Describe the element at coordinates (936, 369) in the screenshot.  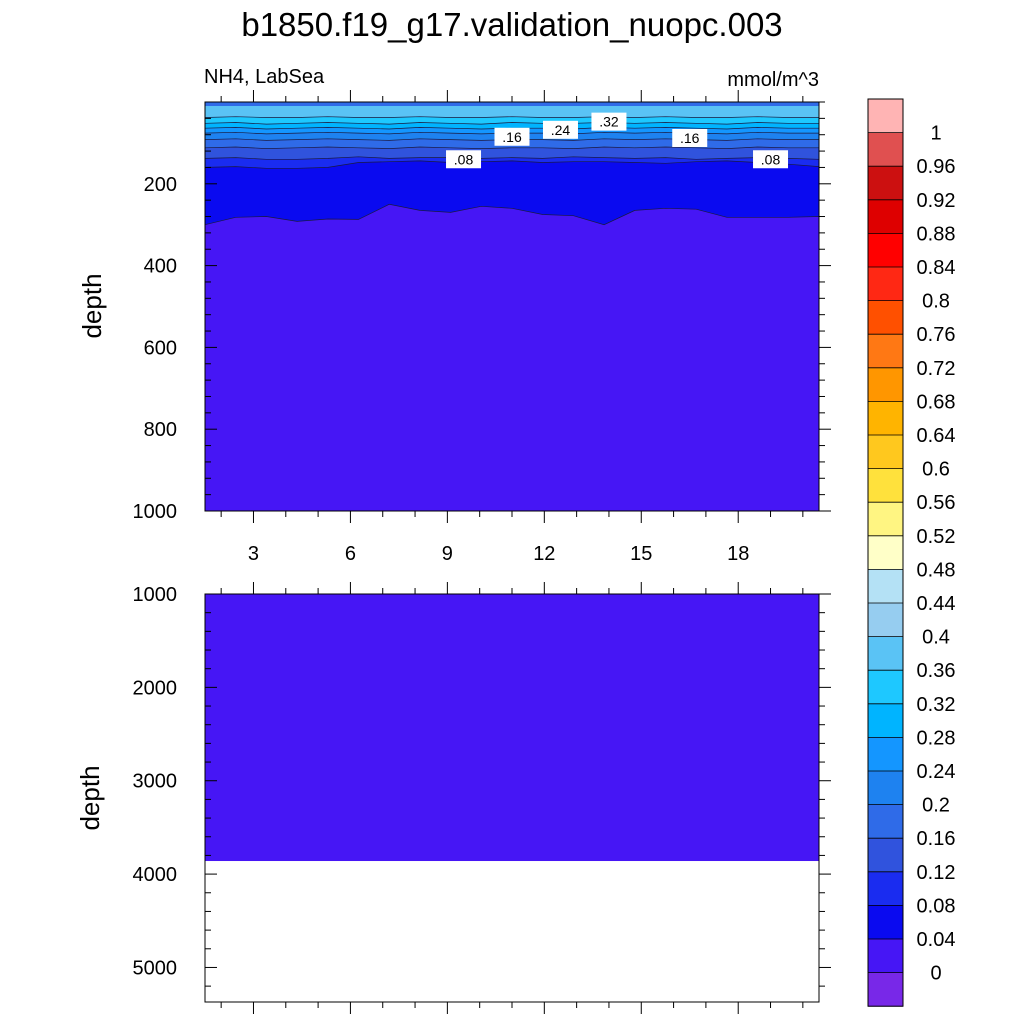
I see `colorbar-level-label: 0.72` at that location.